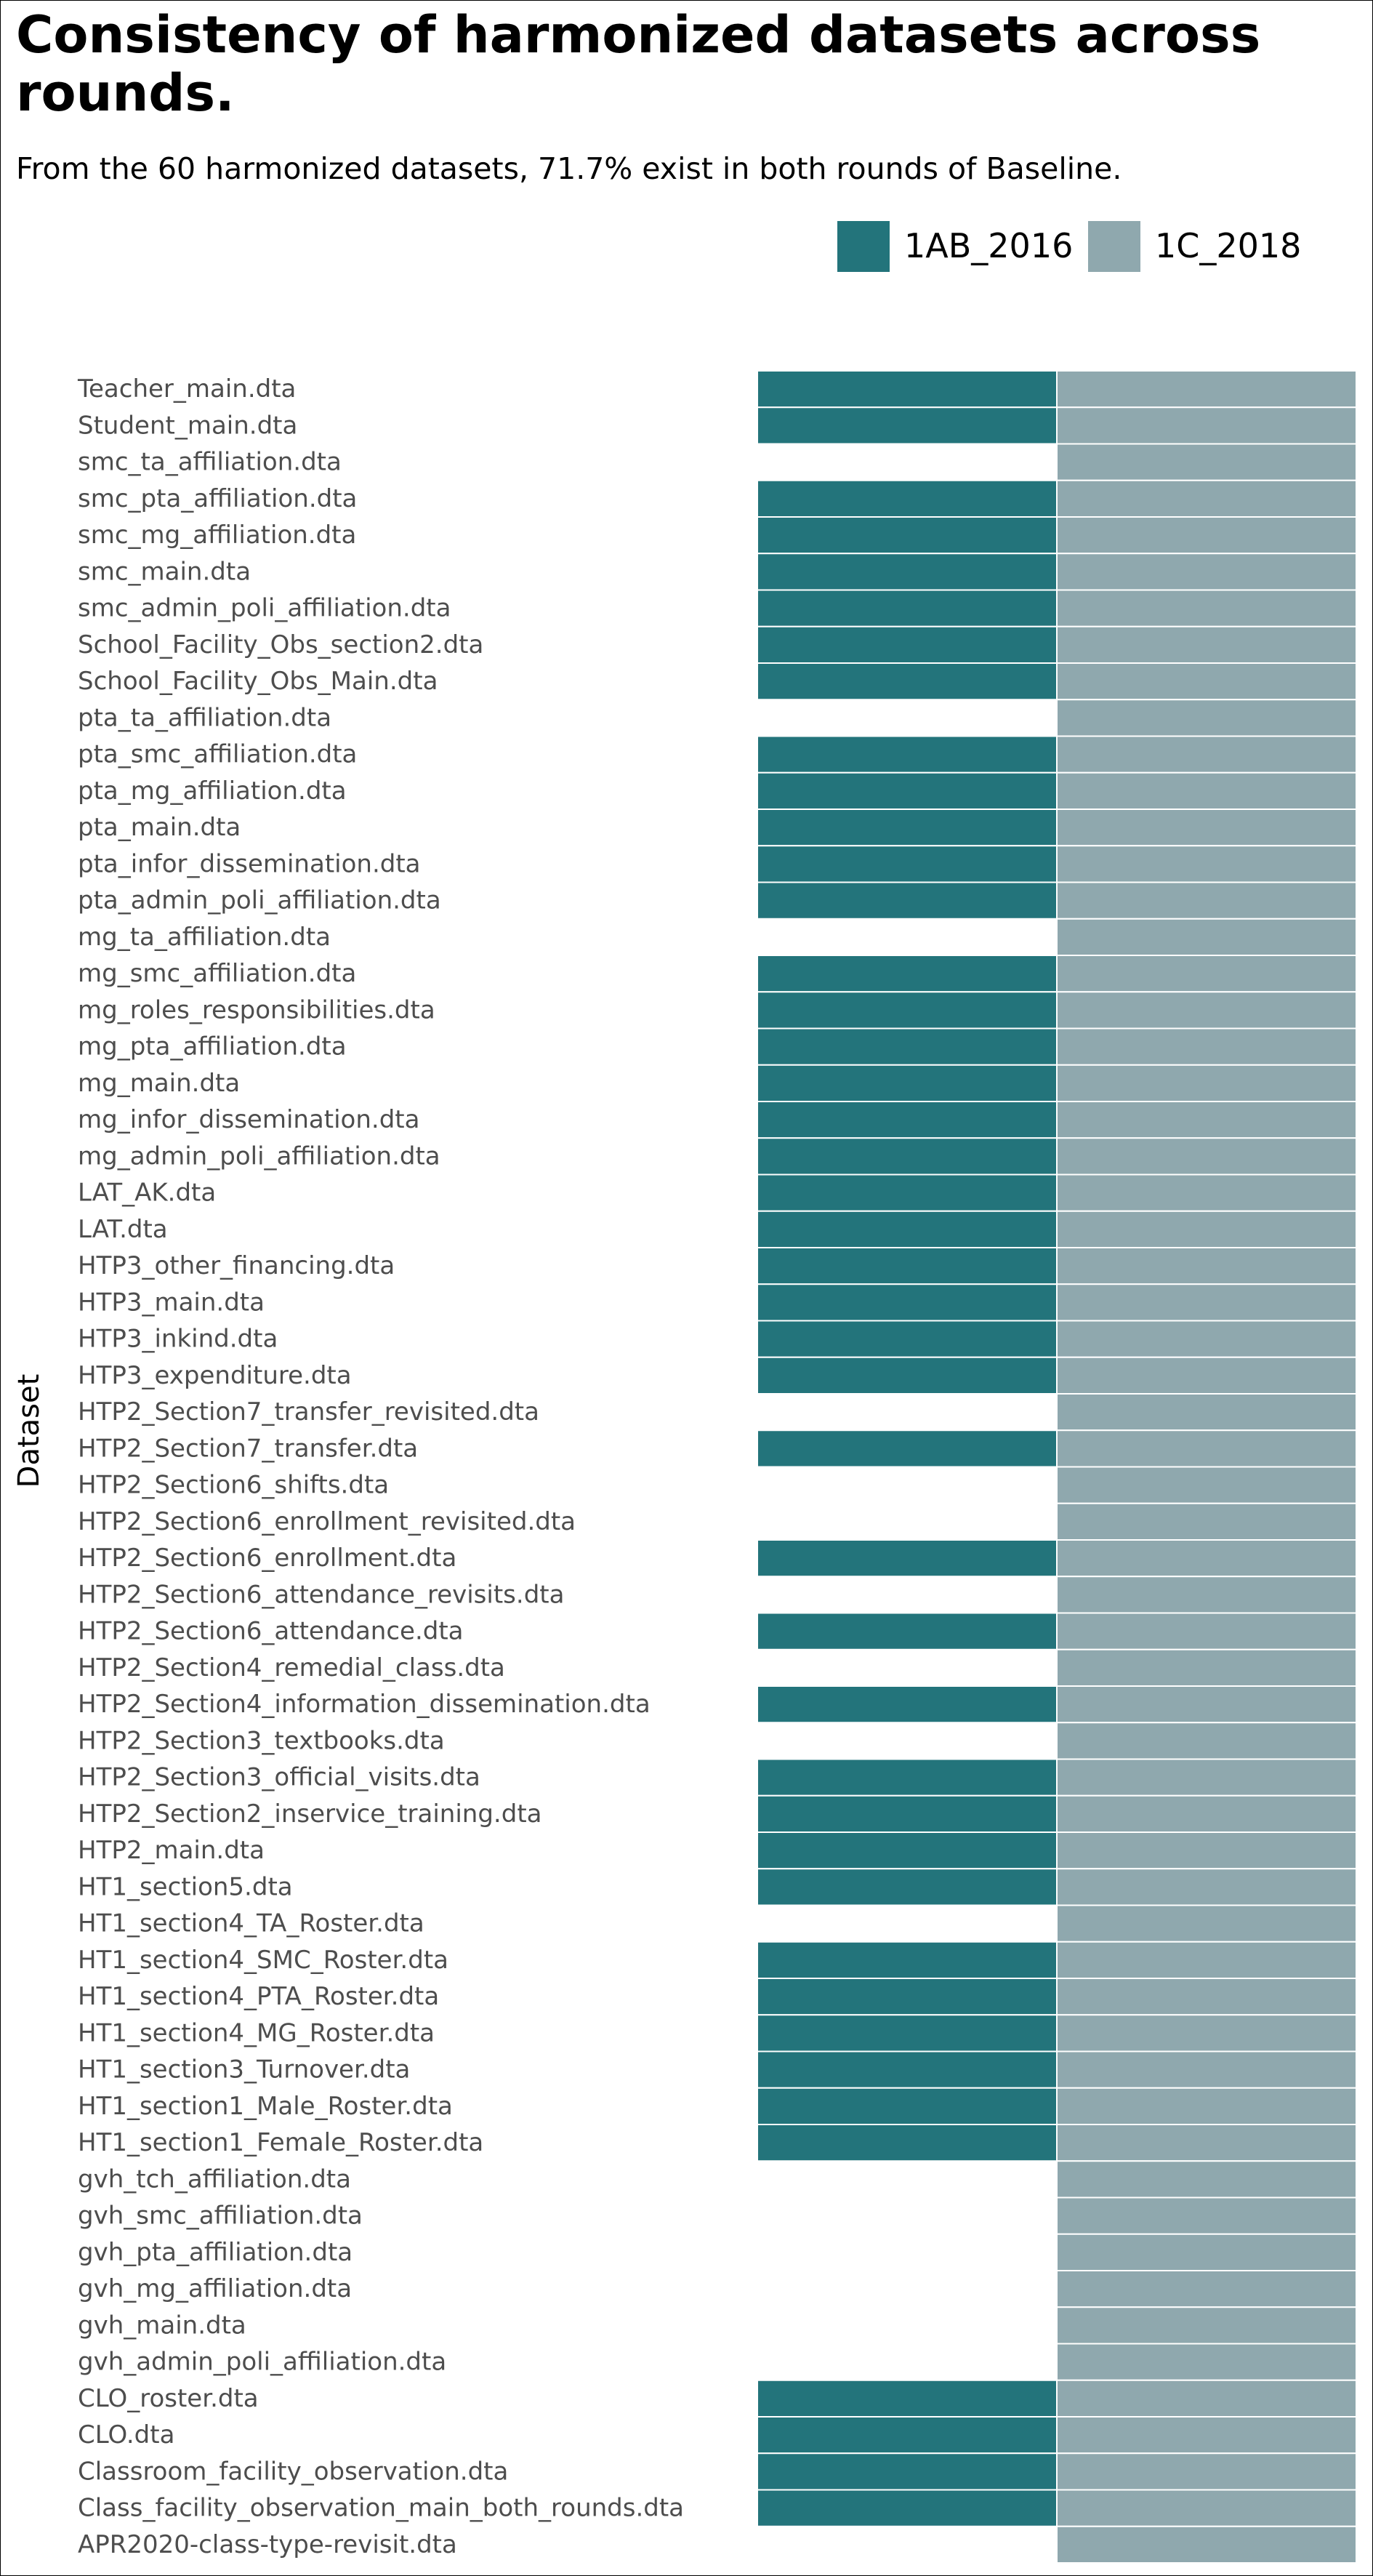 The image size is (1373, 2576). I want to click on y-tick-label: APR2020-class-type-revisit.dta, so click(267, 2544).